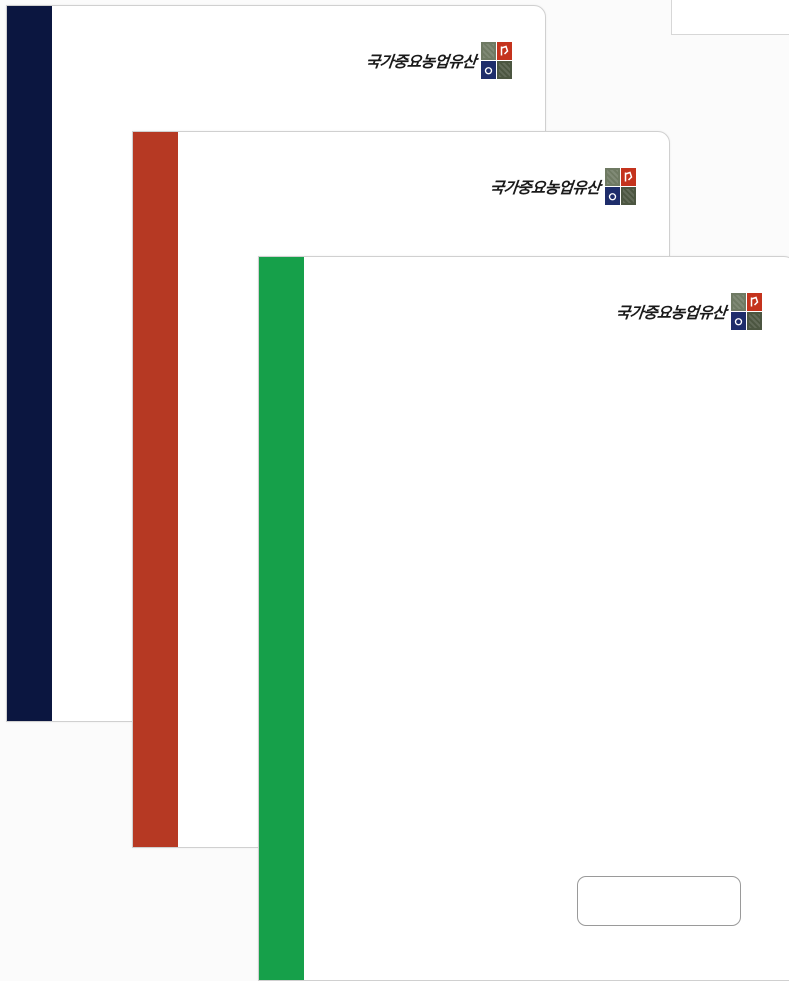 This screenshot has width=789, height=981. Describe the element at coordinates (155, 489) in the screenshot. I see `cover-spine-red` at that location.